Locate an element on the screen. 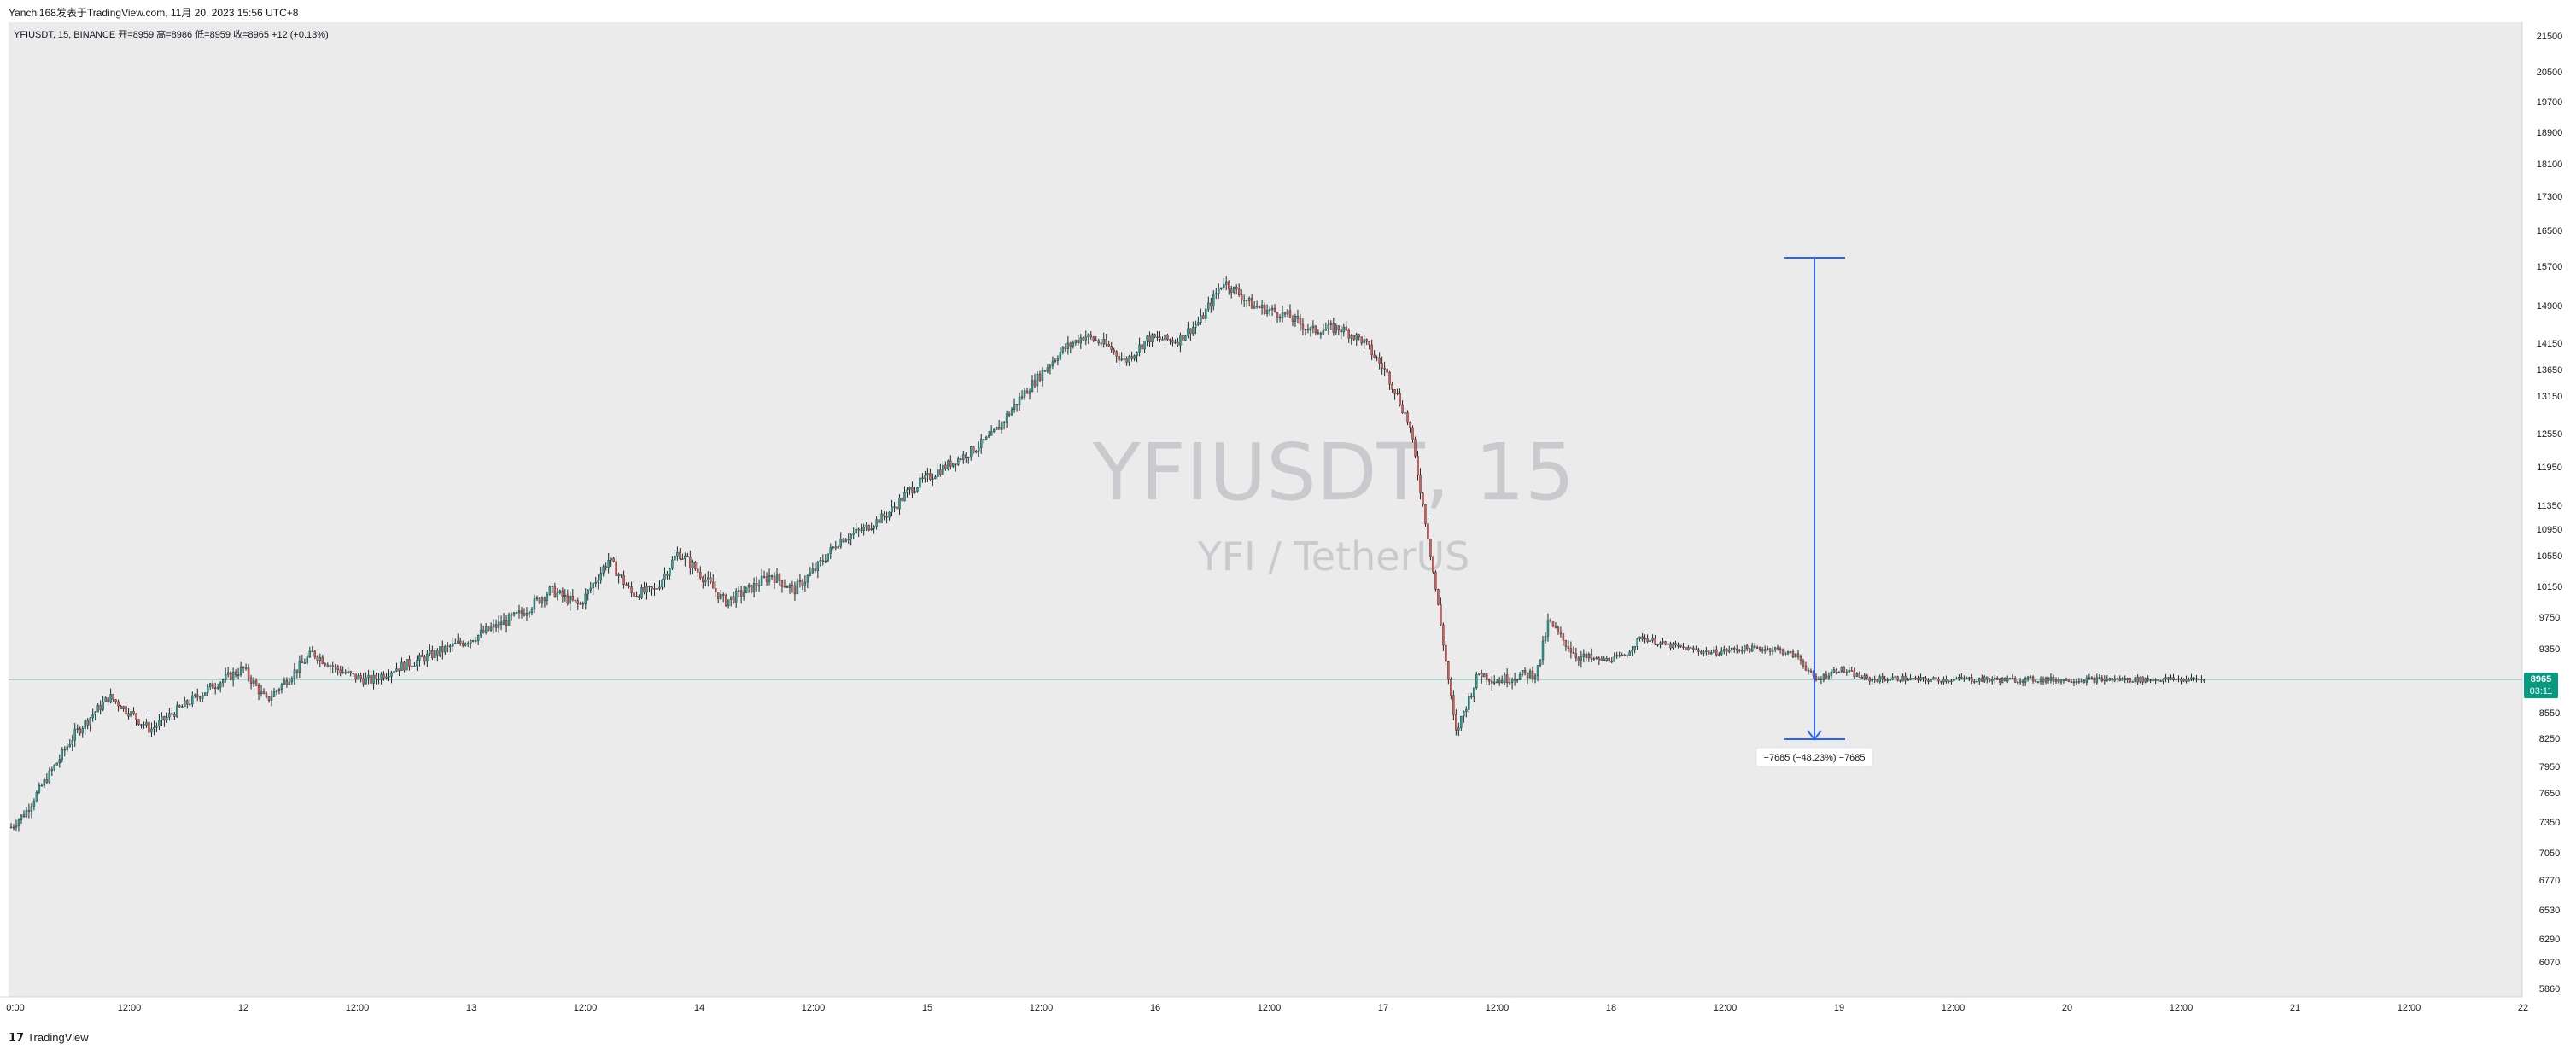 Image resolution: width=2576 pixels, height=1049 pixels. price-tick-label: 18100 is located at coordinates (2550, 165).